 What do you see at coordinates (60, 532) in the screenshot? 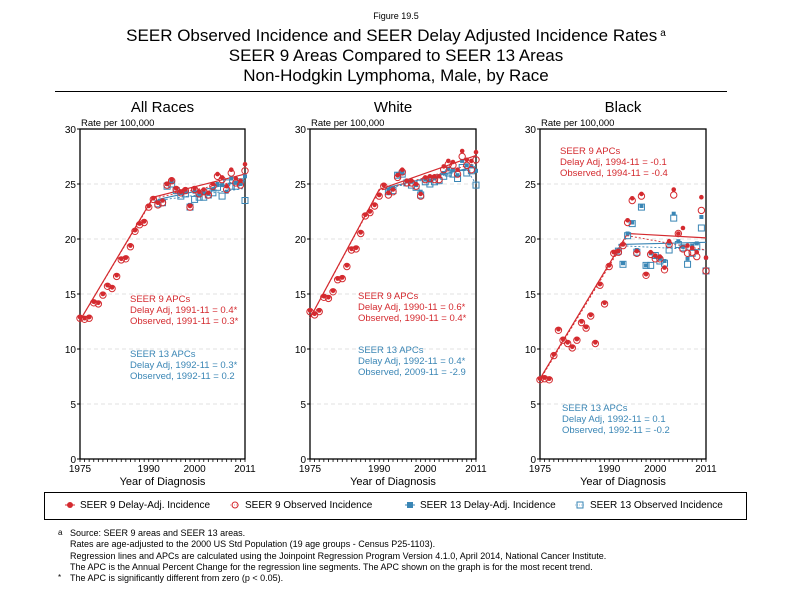
I see `footnote-mark: a` at bounding box center [60, 532].